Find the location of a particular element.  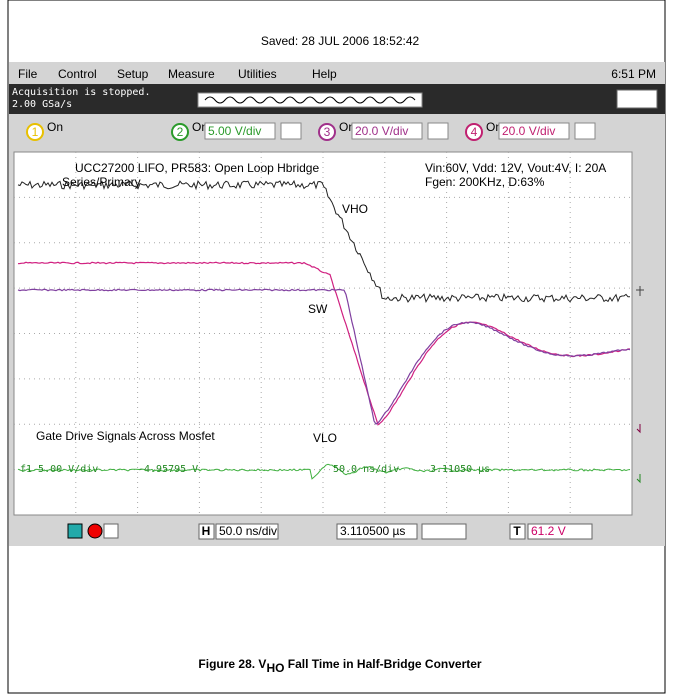

readout: 50.0 ns/div is located at coordinates (366, 469).